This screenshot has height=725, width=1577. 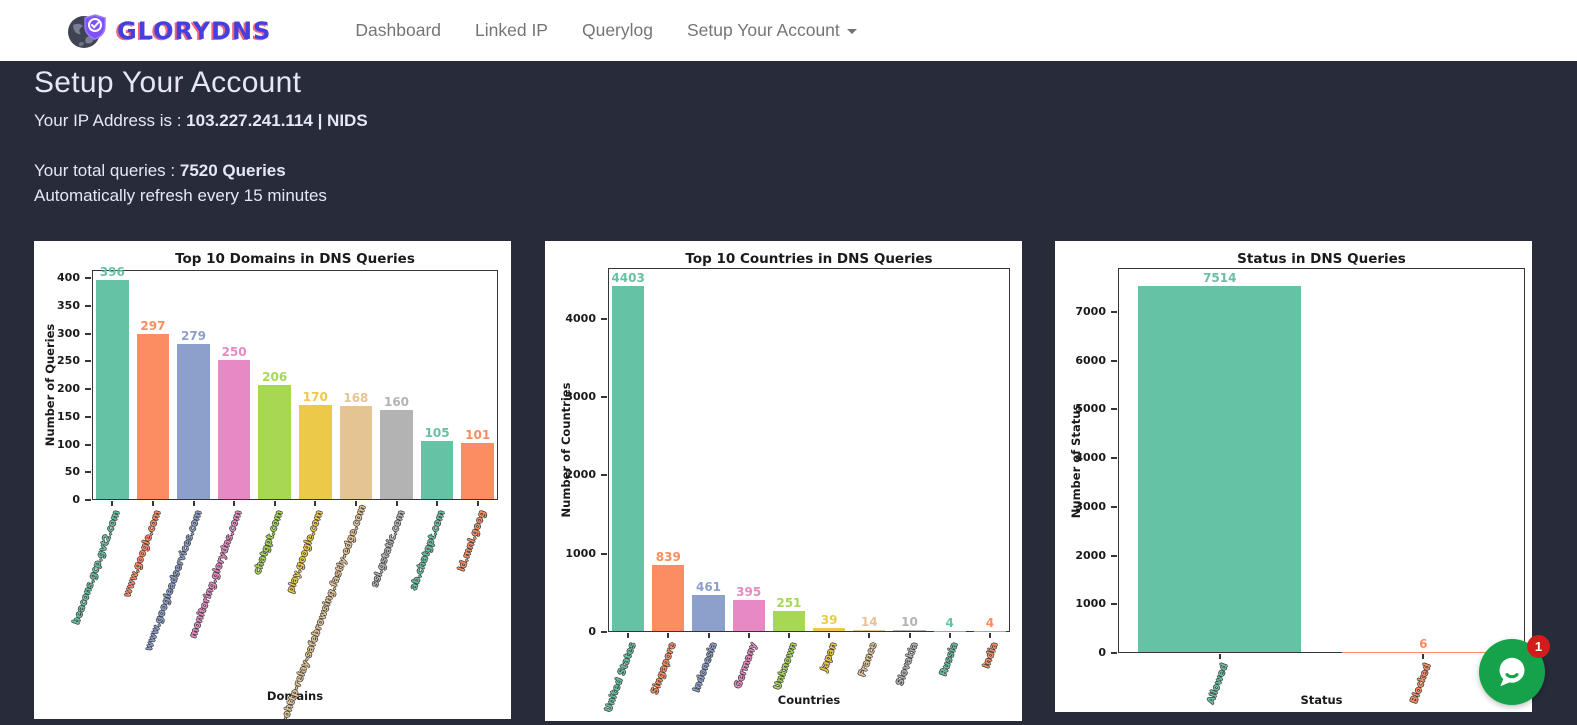 What do you see at coordinates (621, 677) in the screenshot?
I see `x-tick-label: United States` at bounding box center [621, 677].